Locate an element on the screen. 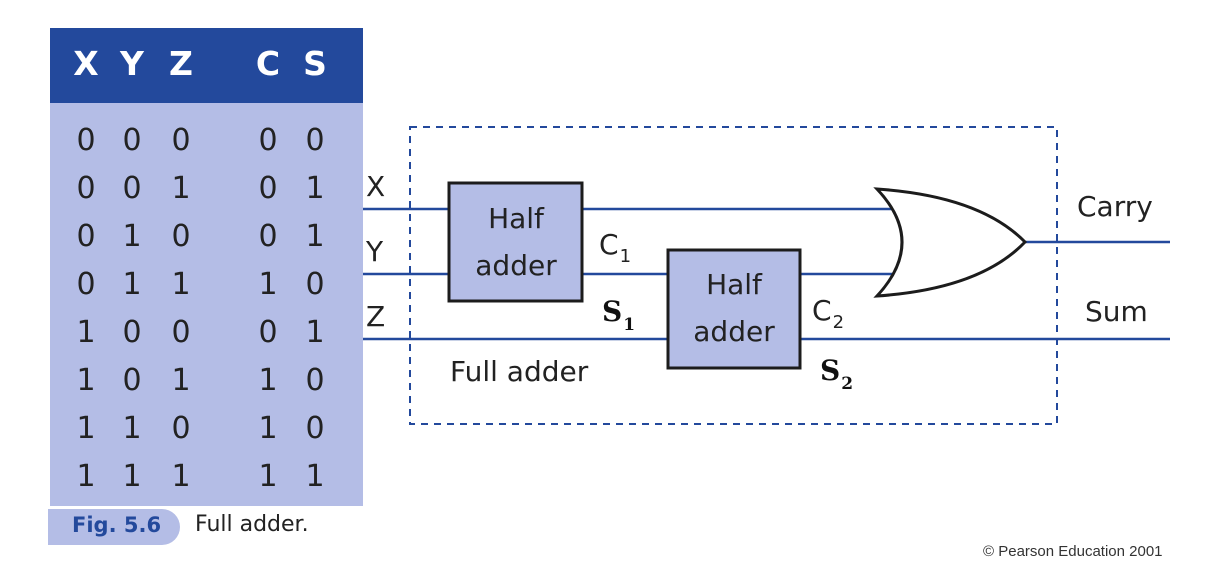  full-adder-label: Full adder is located at coordinates (519, 371).